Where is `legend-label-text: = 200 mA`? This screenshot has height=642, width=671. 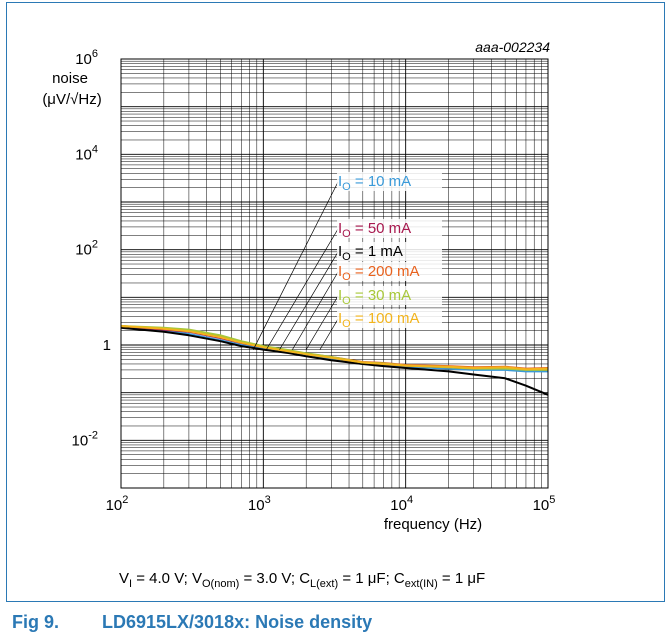 legend-label-text: = 200 mA is located at coordinates (385, 271).